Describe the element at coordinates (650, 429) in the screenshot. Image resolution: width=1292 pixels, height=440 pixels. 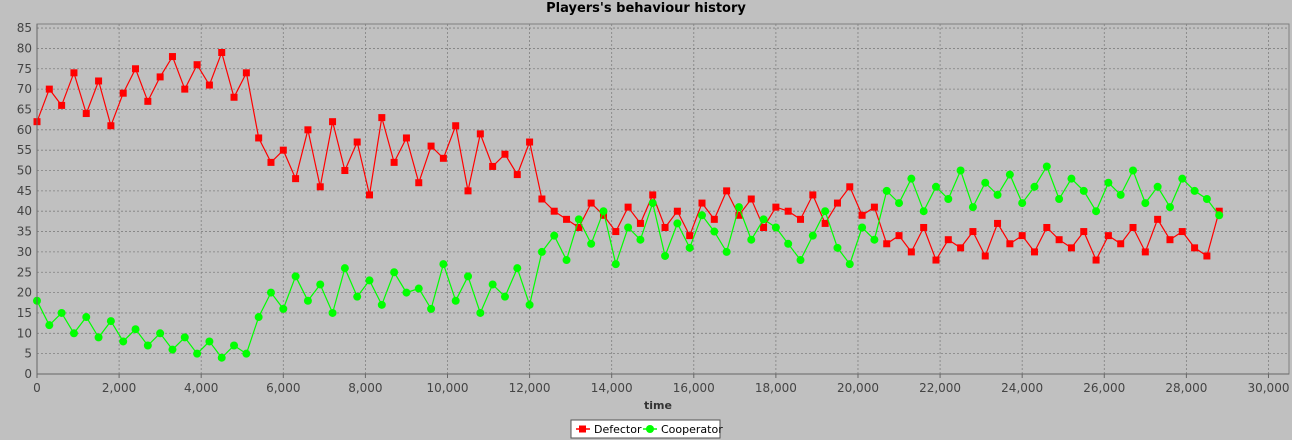
I see `legend-marker-cooperator` at that location.